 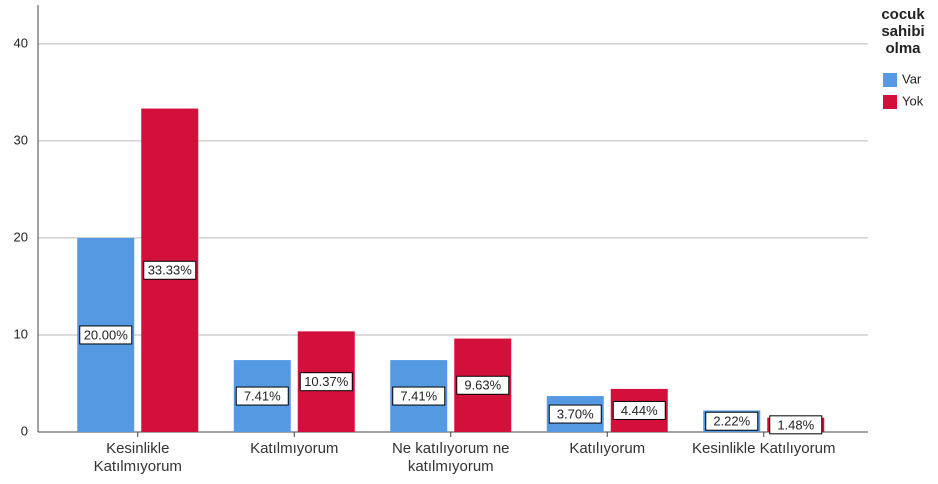 I want to click on data-label: 33.33%, so click(x=170, y=270).